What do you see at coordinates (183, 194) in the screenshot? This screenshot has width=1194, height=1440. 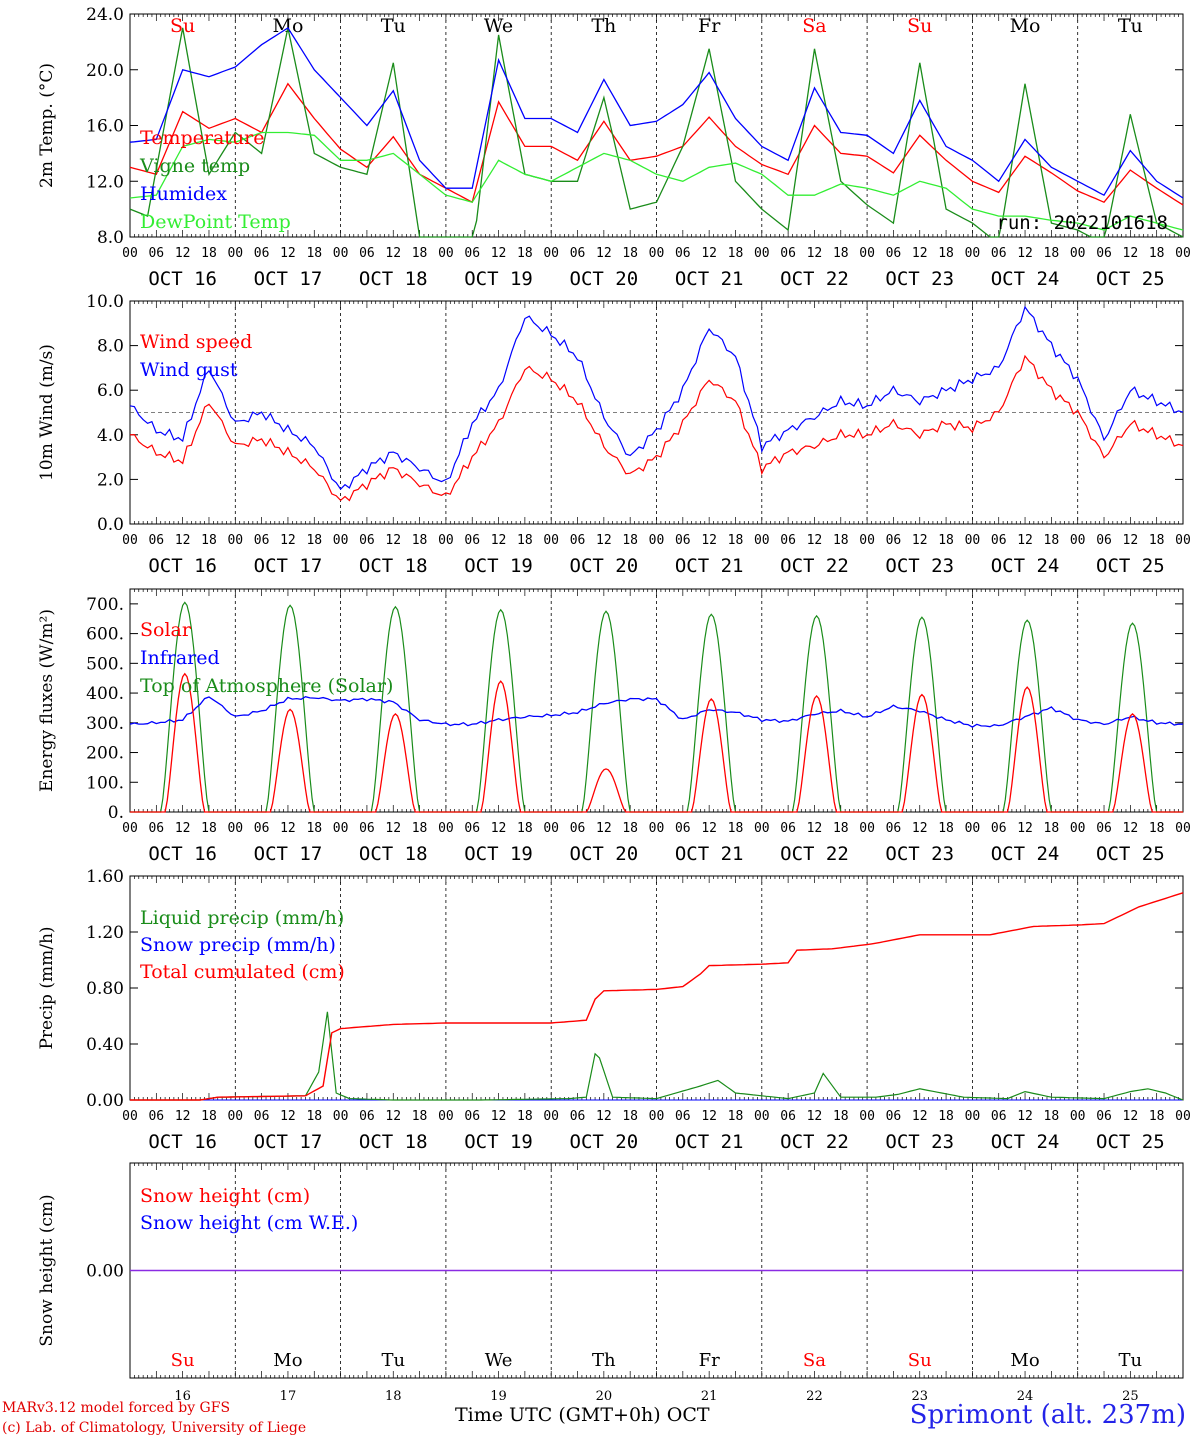 I see `legend-entry: Humidex` at bounding box center [183, 194].